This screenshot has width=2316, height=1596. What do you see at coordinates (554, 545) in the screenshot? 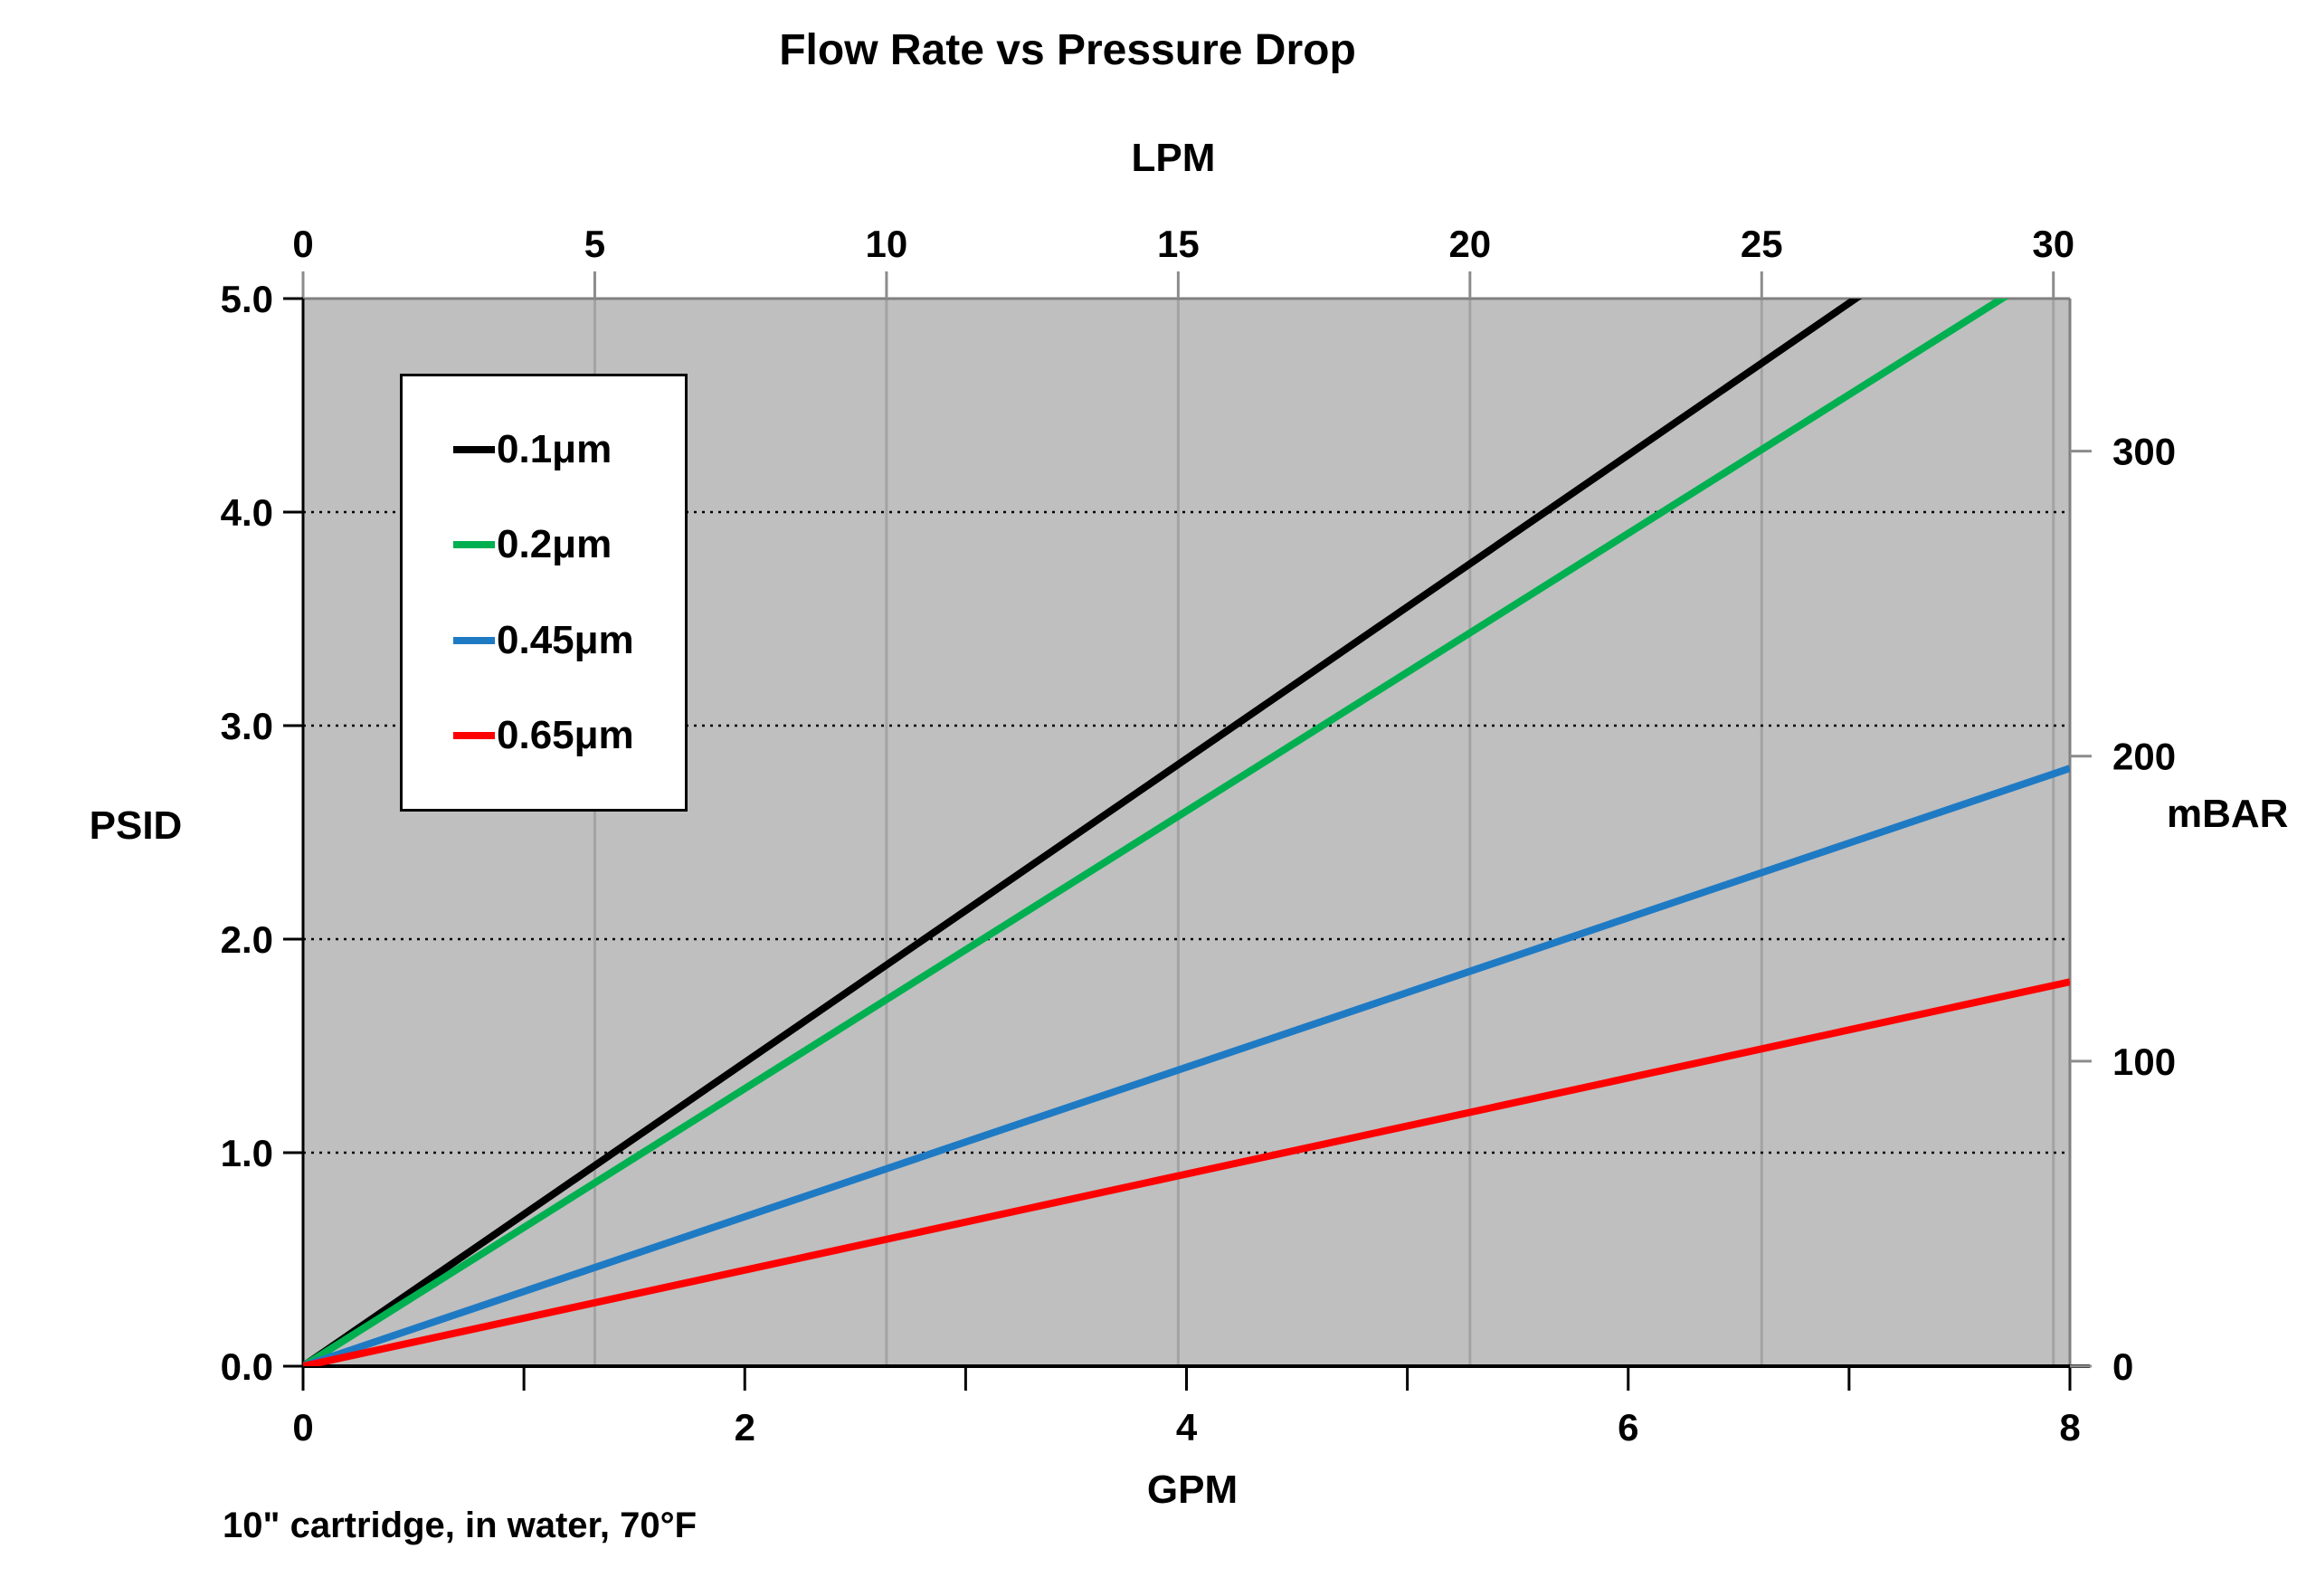
I see `legend-label: 0.2μm` at bounding box center [554, 545].